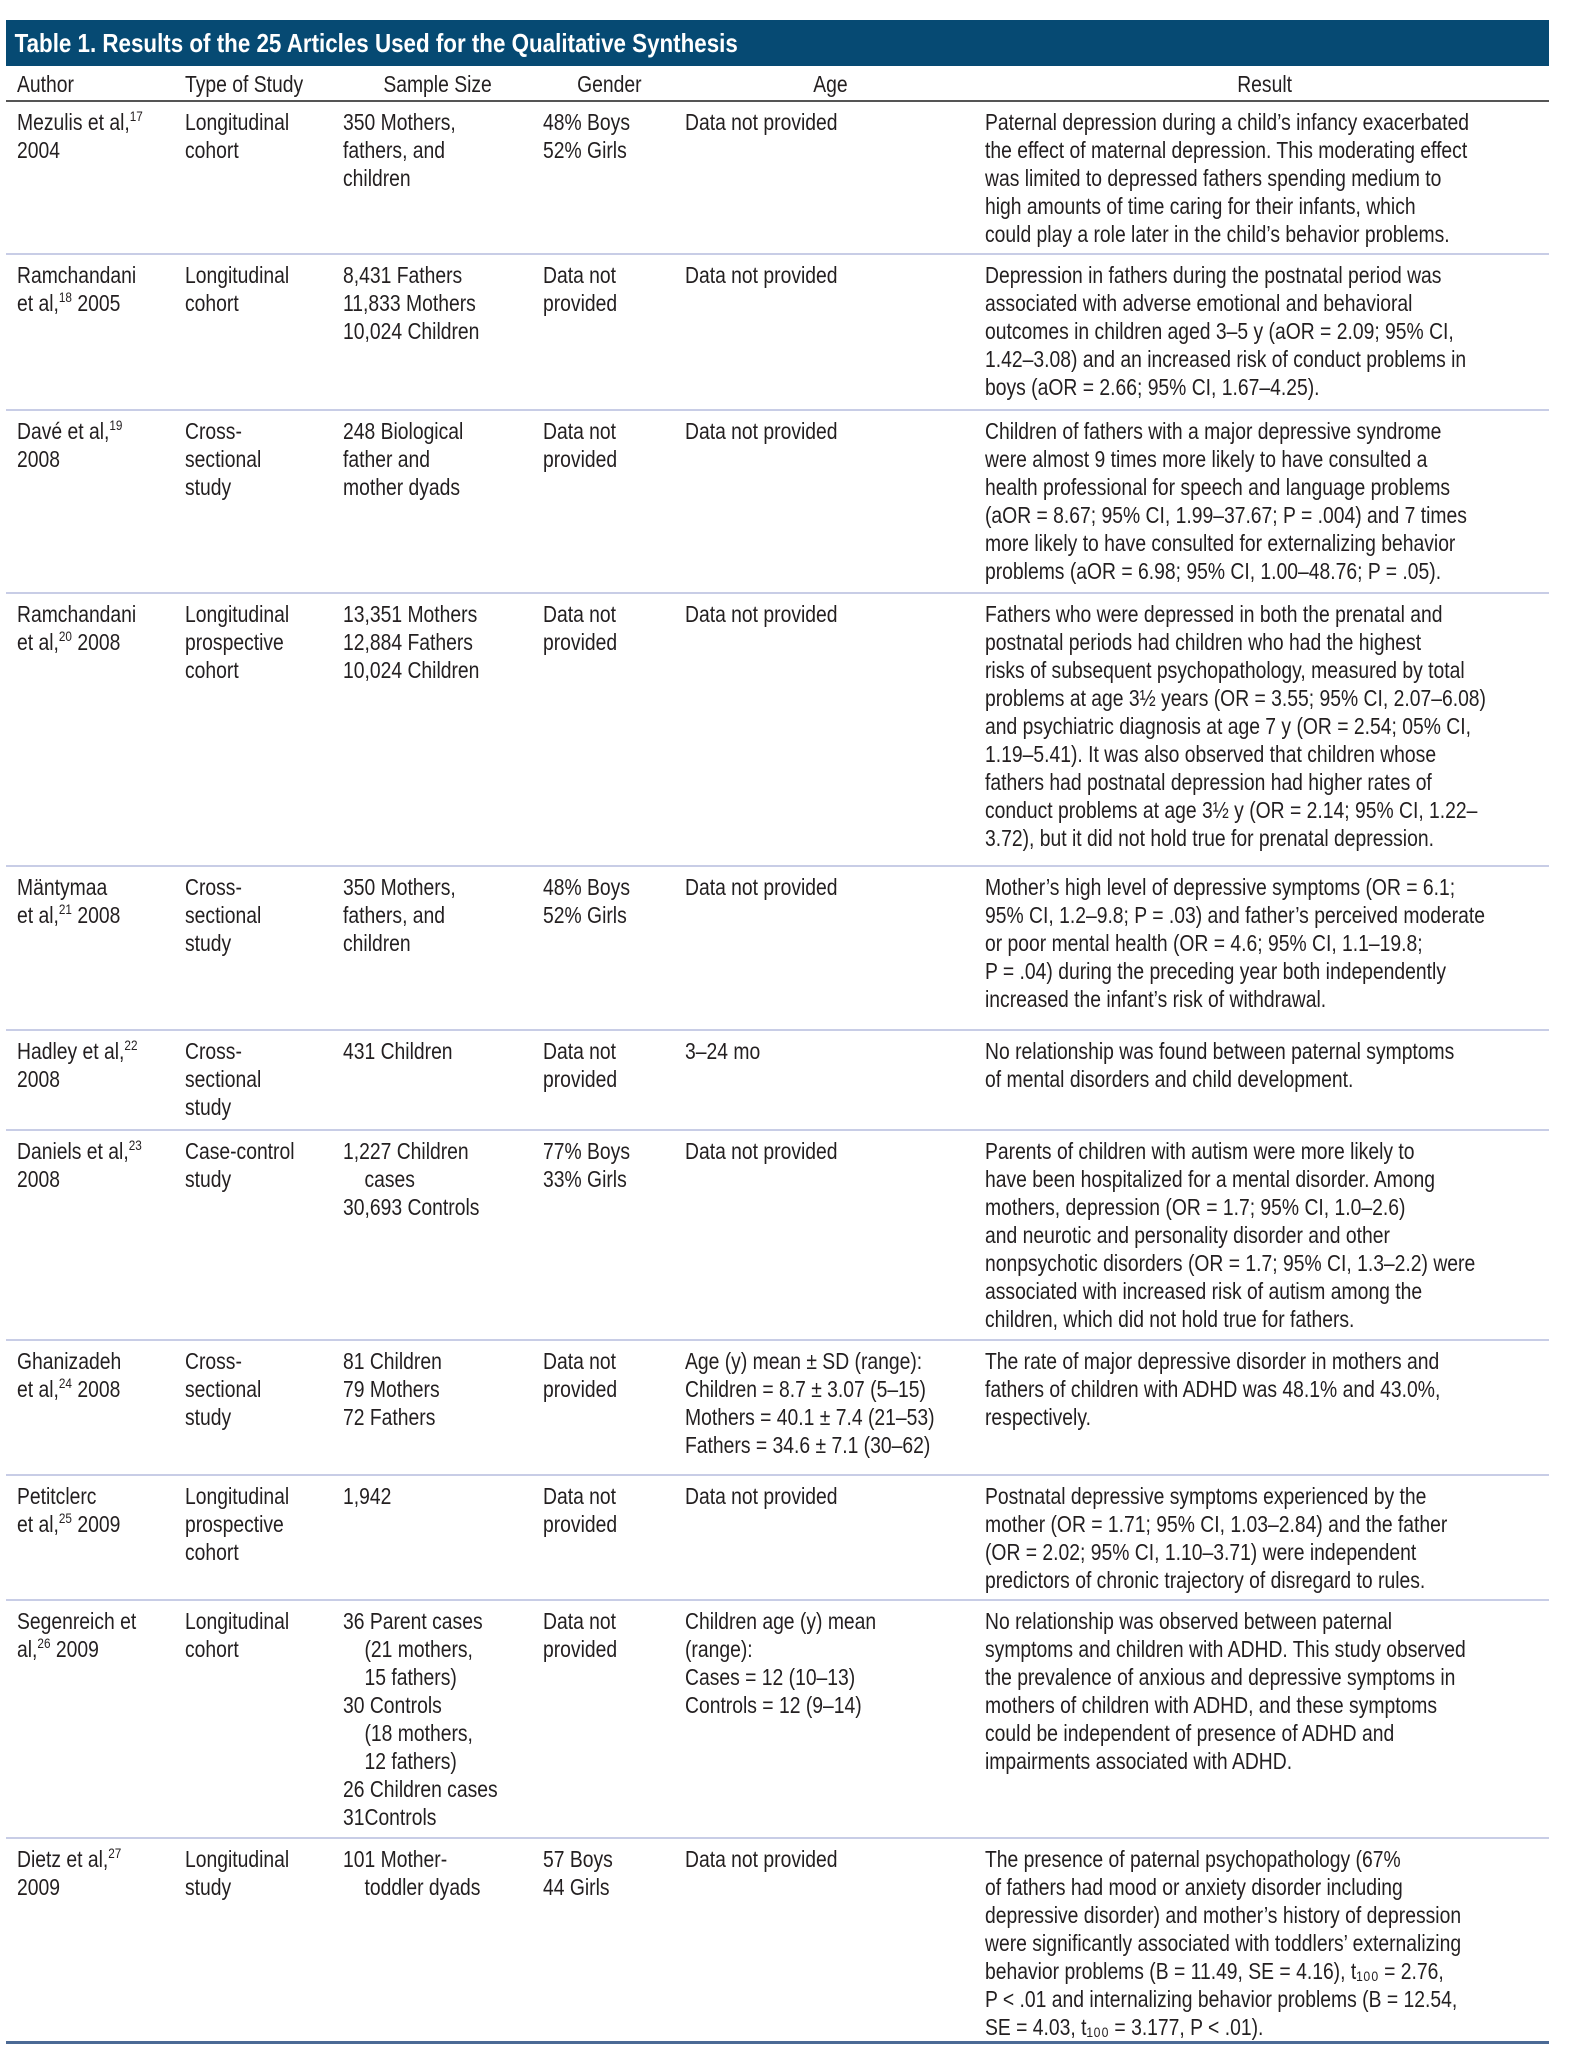 The image size is (1571, 2048). Describe the element at coordinates (115, 1853) in the screenshot. I see `reference-number: 27` at that location.